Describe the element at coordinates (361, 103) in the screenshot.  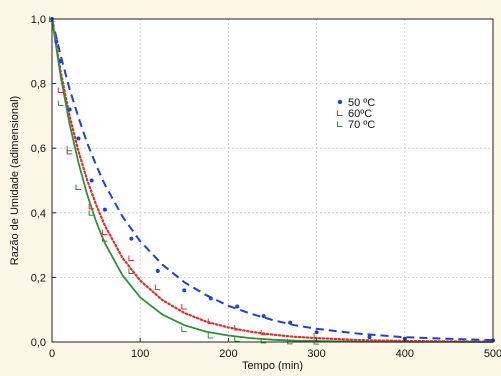
I see `legend-label: 50 ºC` at that location.